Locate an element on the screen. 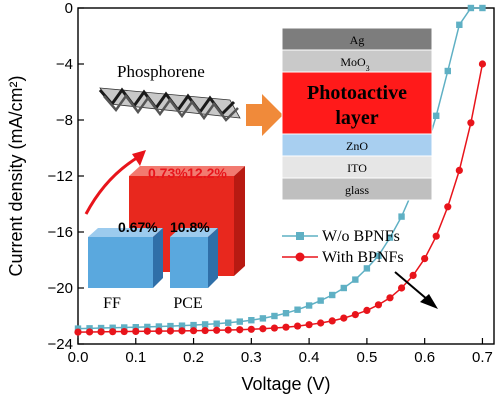 Image resolution: width=500 pixels, height=401 pixels. x-axis-title: Voltage (V) is located at coordinates (285, 384).